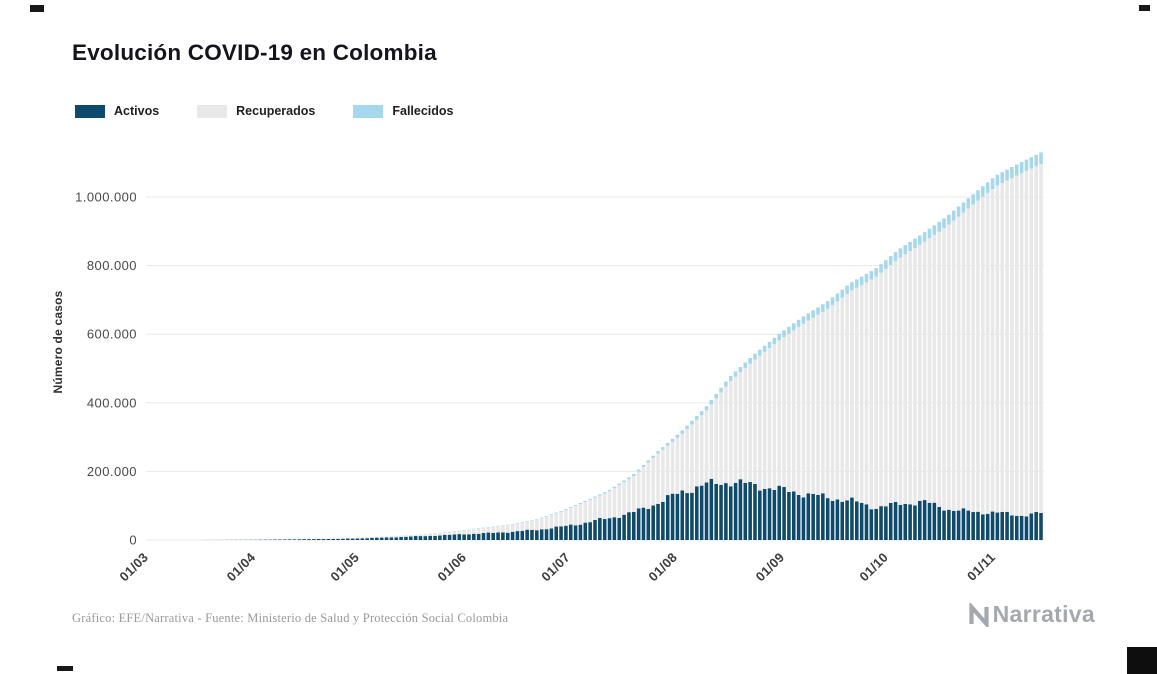  What do you see at coordinates (37, 8) in the screenshot?
I see `corner-artifact-top-left` at bounding box center [37, 8].